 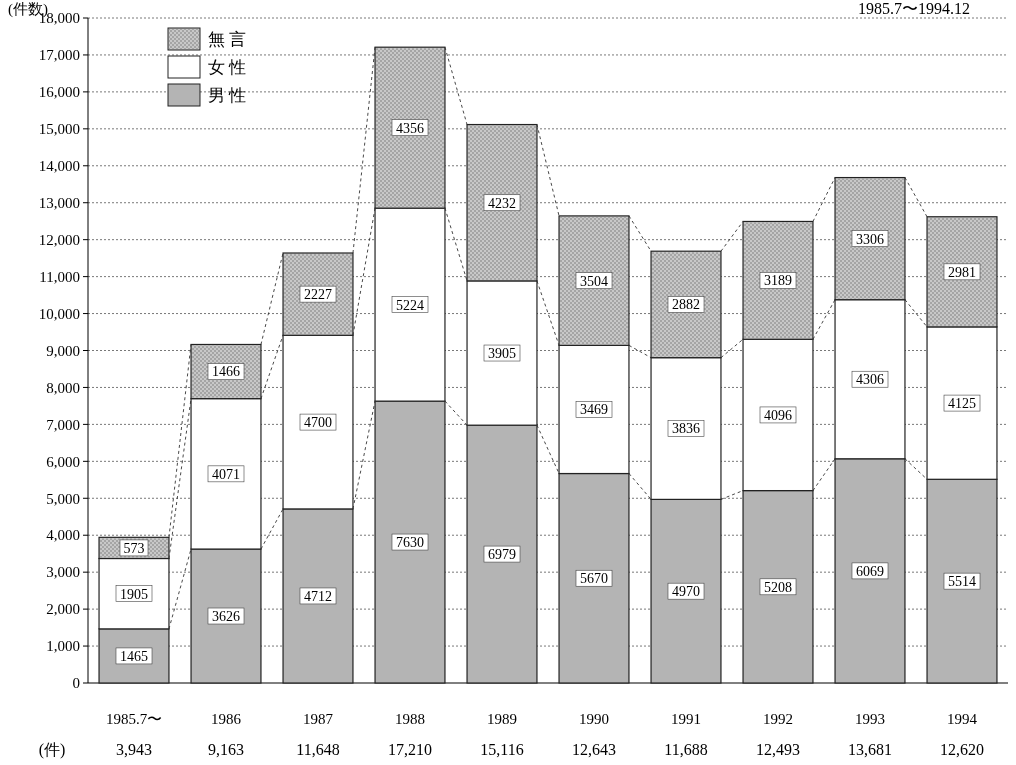 What do you see at coordinates (63, 646) in the screenshot?
I see `y-tick-label: 1,000` at bounding box center [63, 646].